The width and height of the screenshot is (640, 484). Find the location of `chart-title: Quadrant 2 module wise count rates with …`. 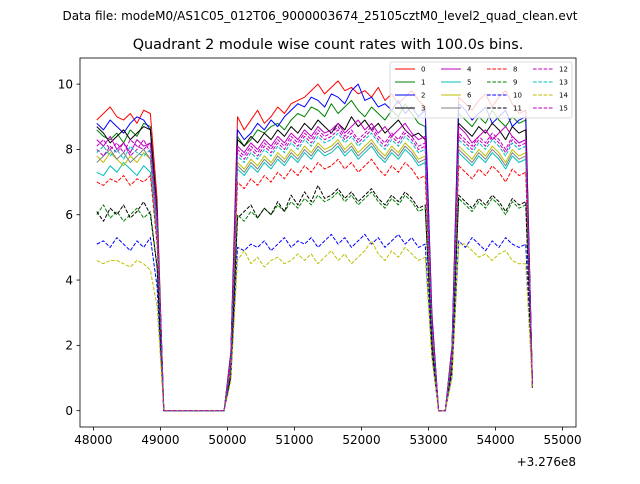

chart-title: Quadrant 2 module wise count rates with … is located at coordinates (328, 45).